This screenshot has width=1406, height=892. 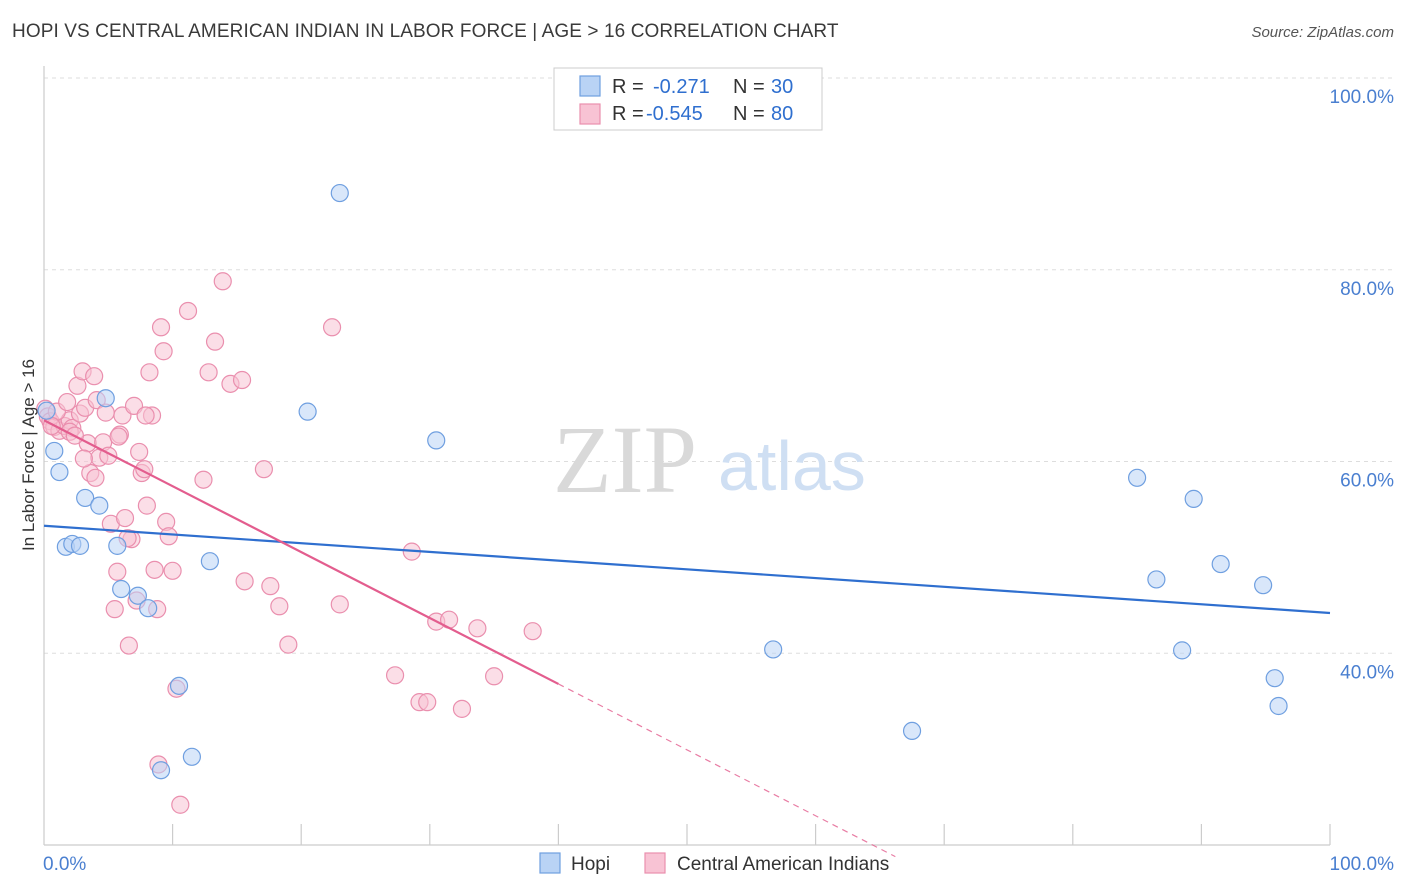 What do you see at coordinates (1367, 672) in the screenshot?
I see `y-tick-label-3: 40.0%` at bounding box center [1367, 672].